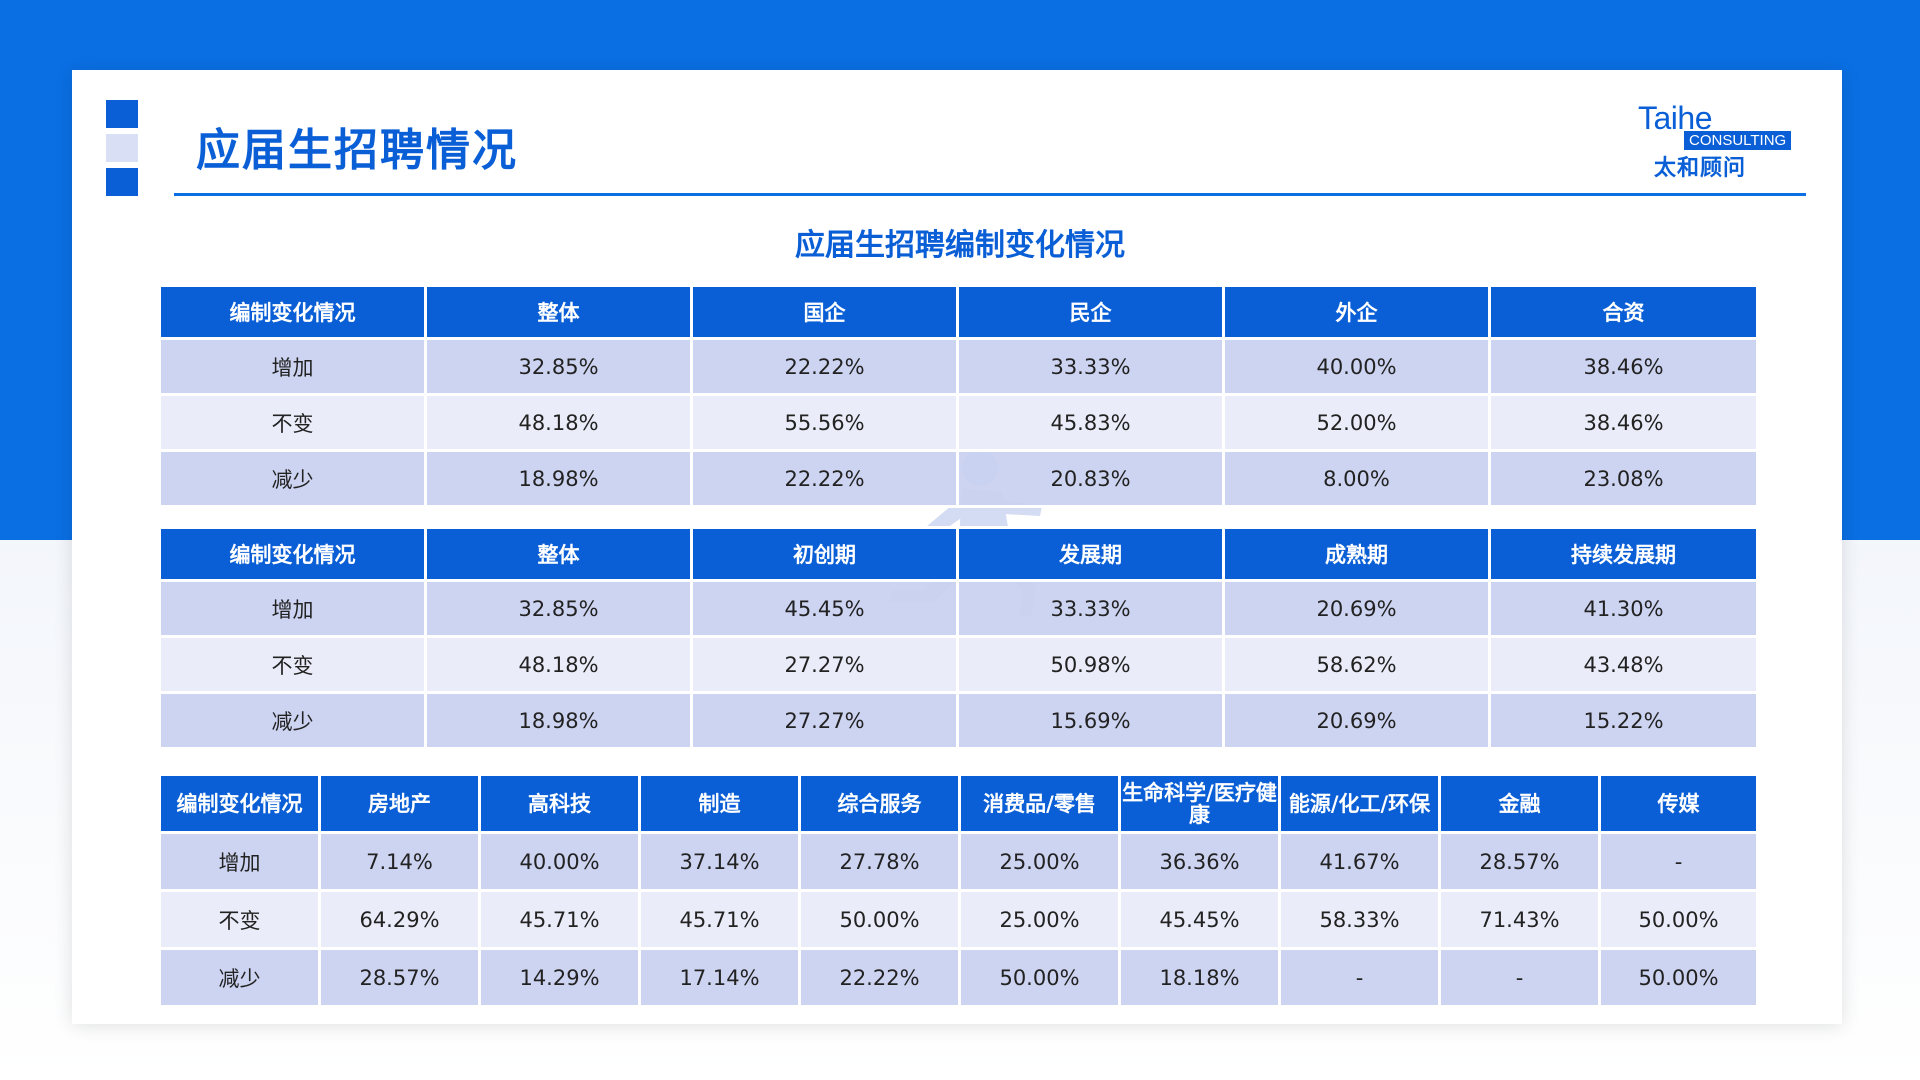 The height and width of the screenshot is (1080, 1920). Describe the element at coordinates (1090, 478) in the screenshot. I see `table-cell: 20.83%` at that location.